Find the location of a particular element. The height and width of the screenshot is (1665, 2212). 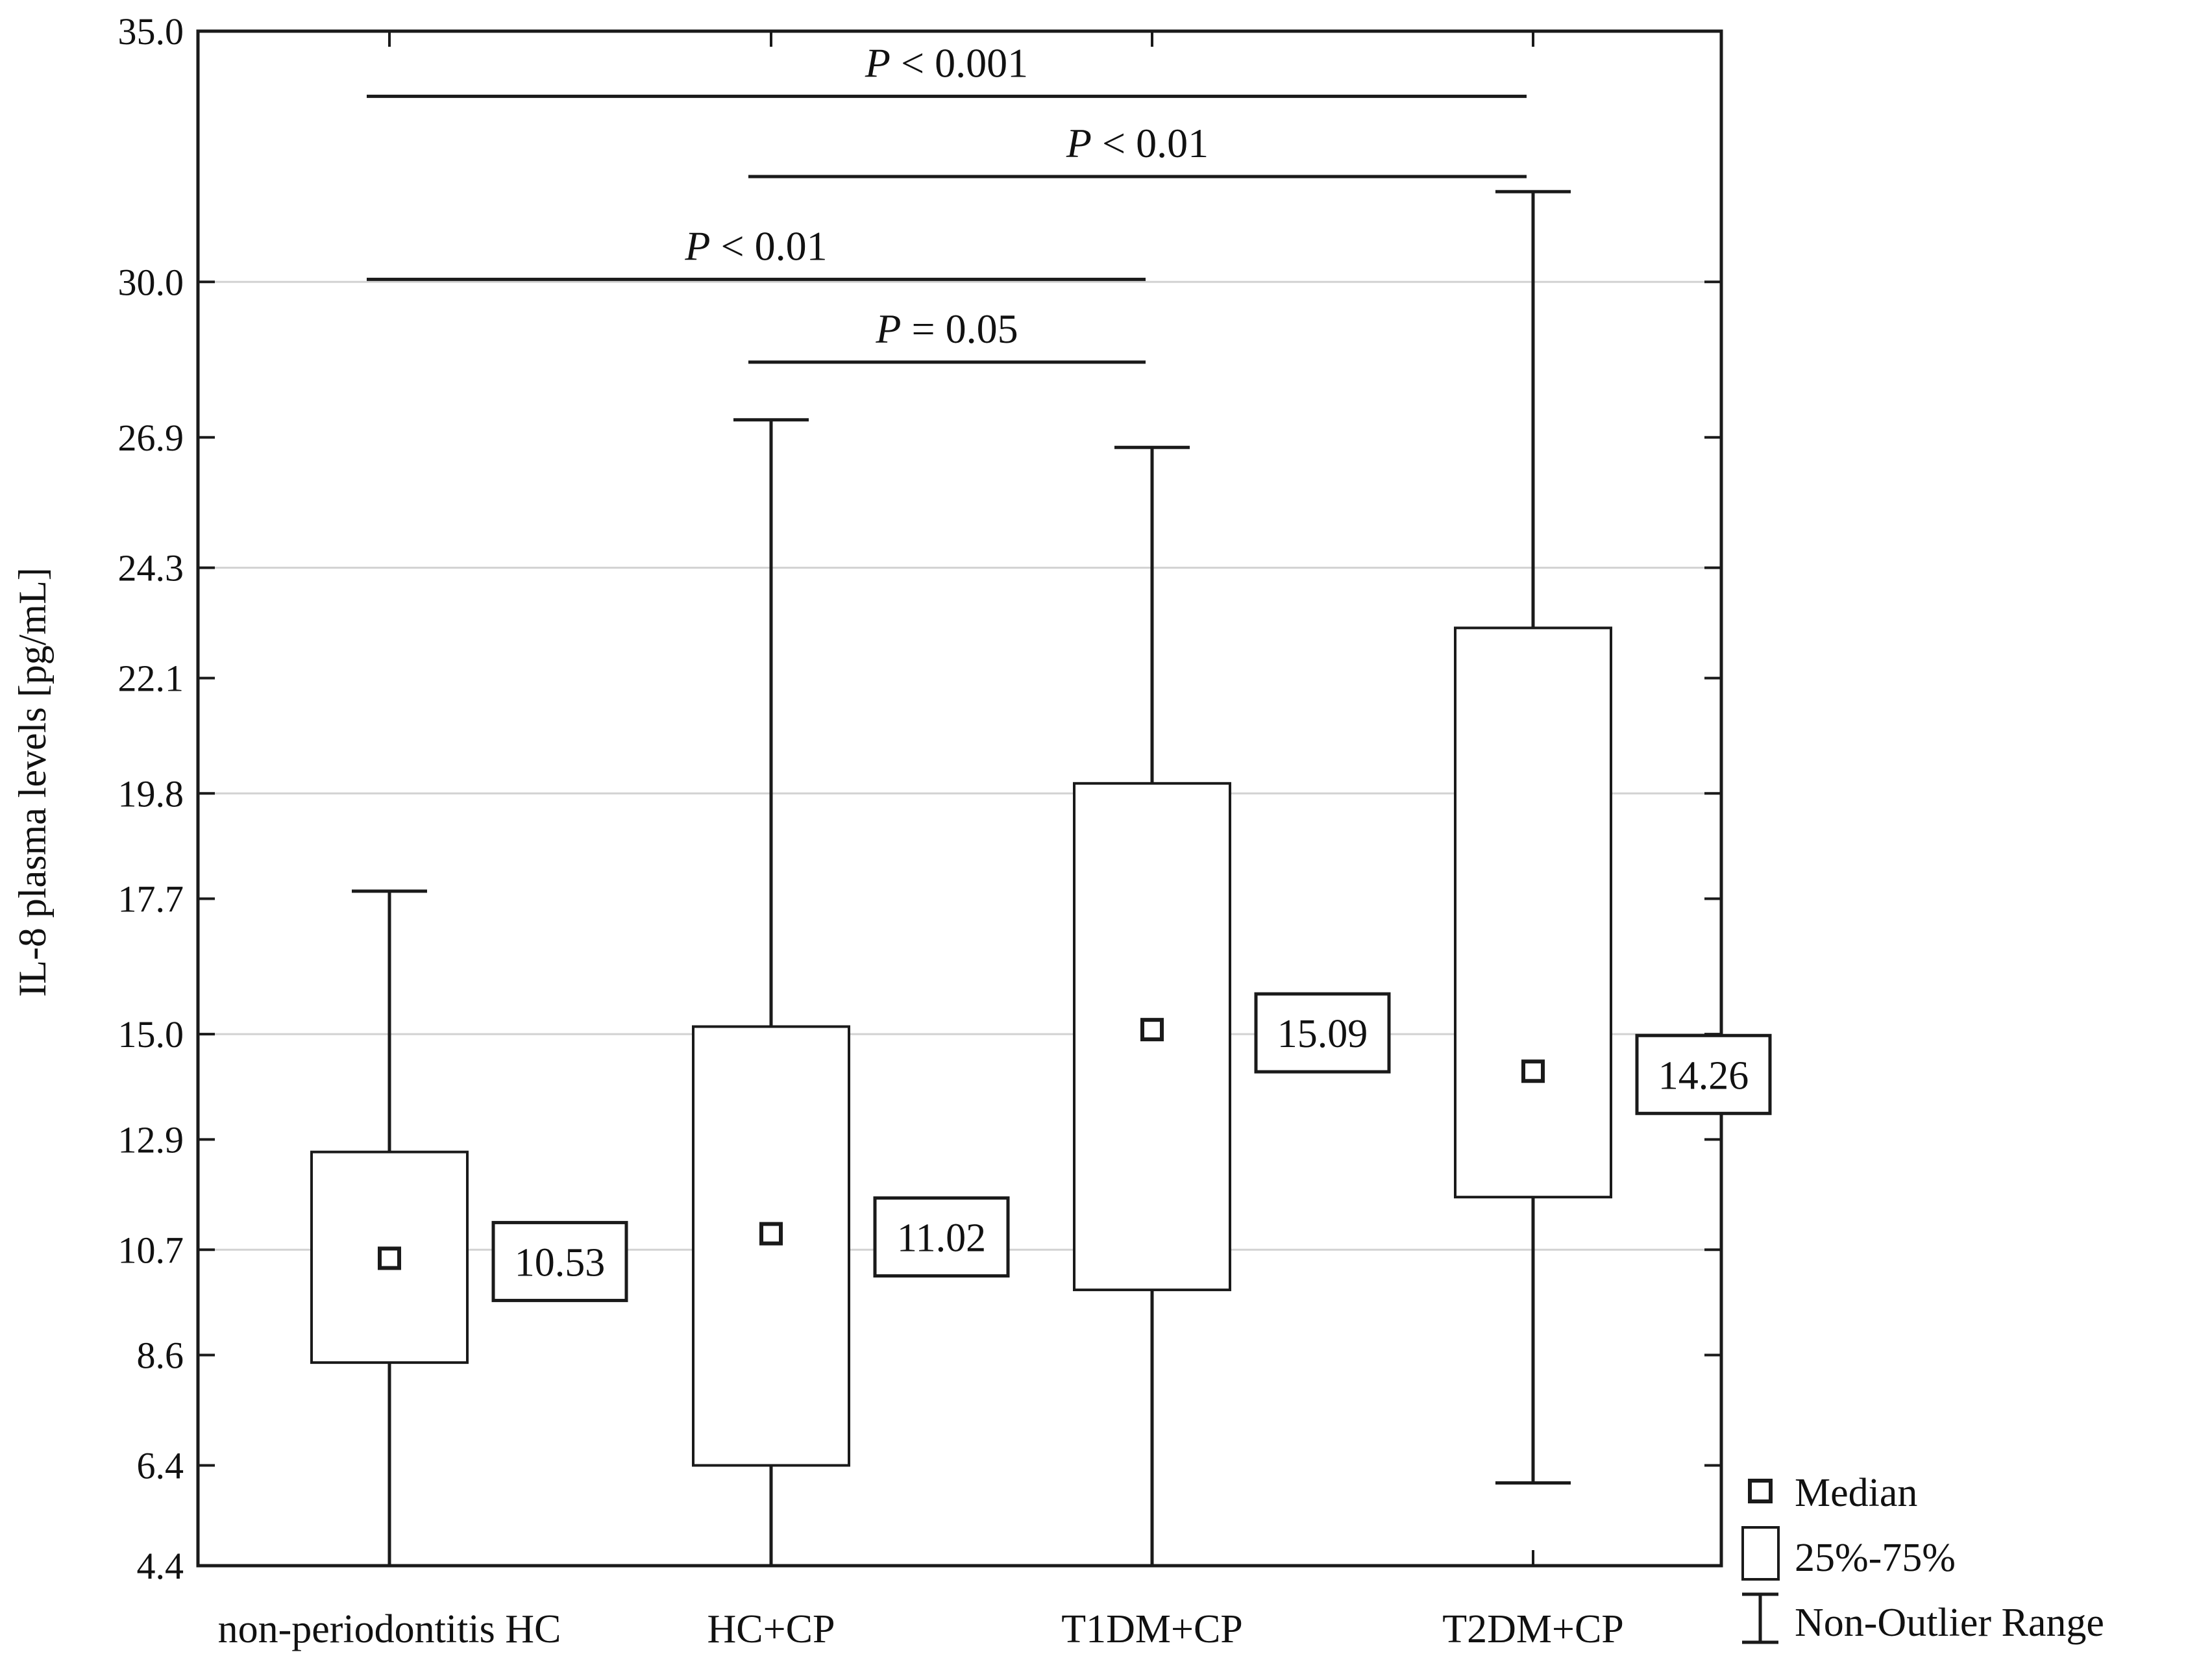

y-tick-label: 10.7 is located at coordinates (151, 1250).